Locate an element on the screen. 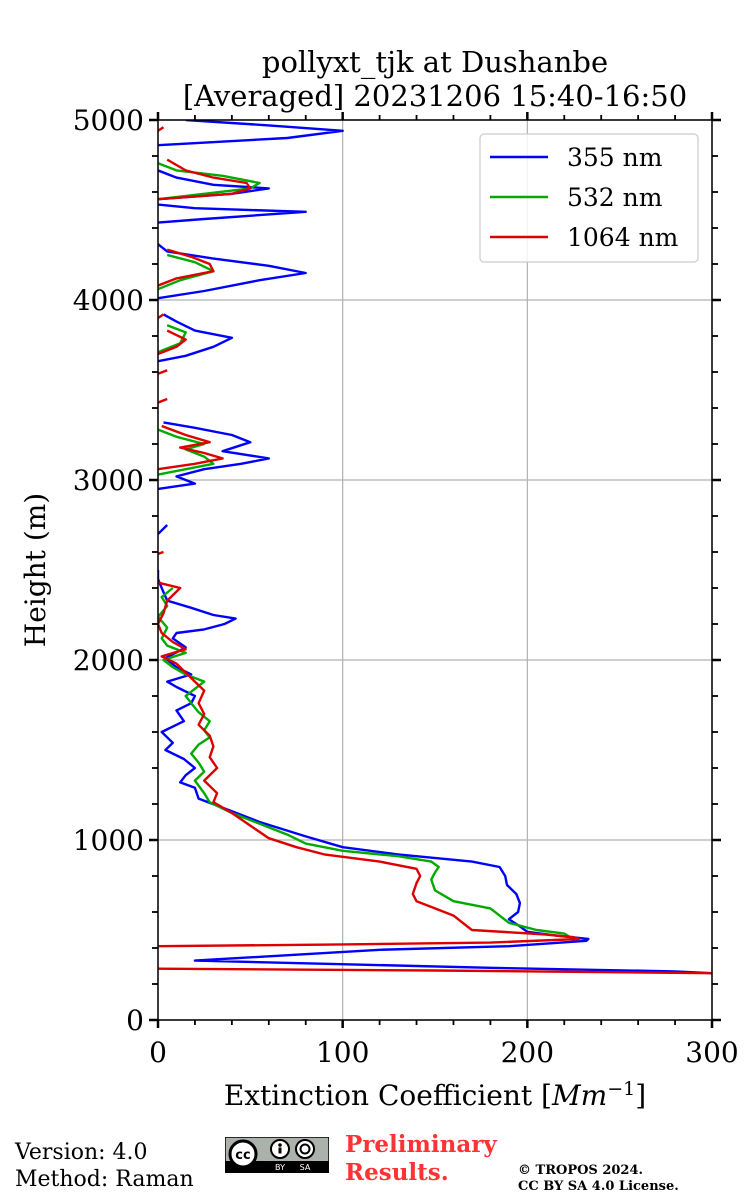 The height and width of the screenshot is (1200, 750). preliminary-line-2: Results. is located at coordinates (397, 1172).